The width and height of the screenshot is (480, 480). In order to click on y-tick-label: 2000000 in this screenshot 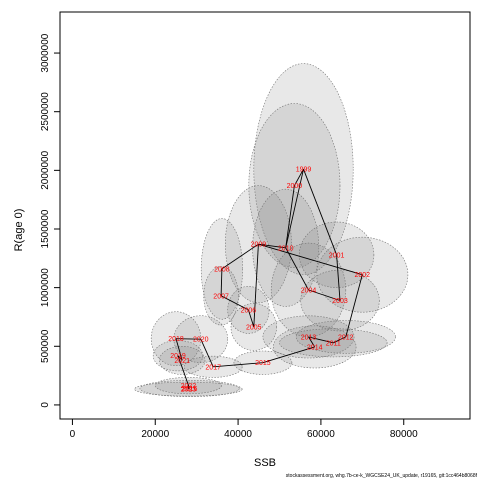, I will do `click(45, 169)`.